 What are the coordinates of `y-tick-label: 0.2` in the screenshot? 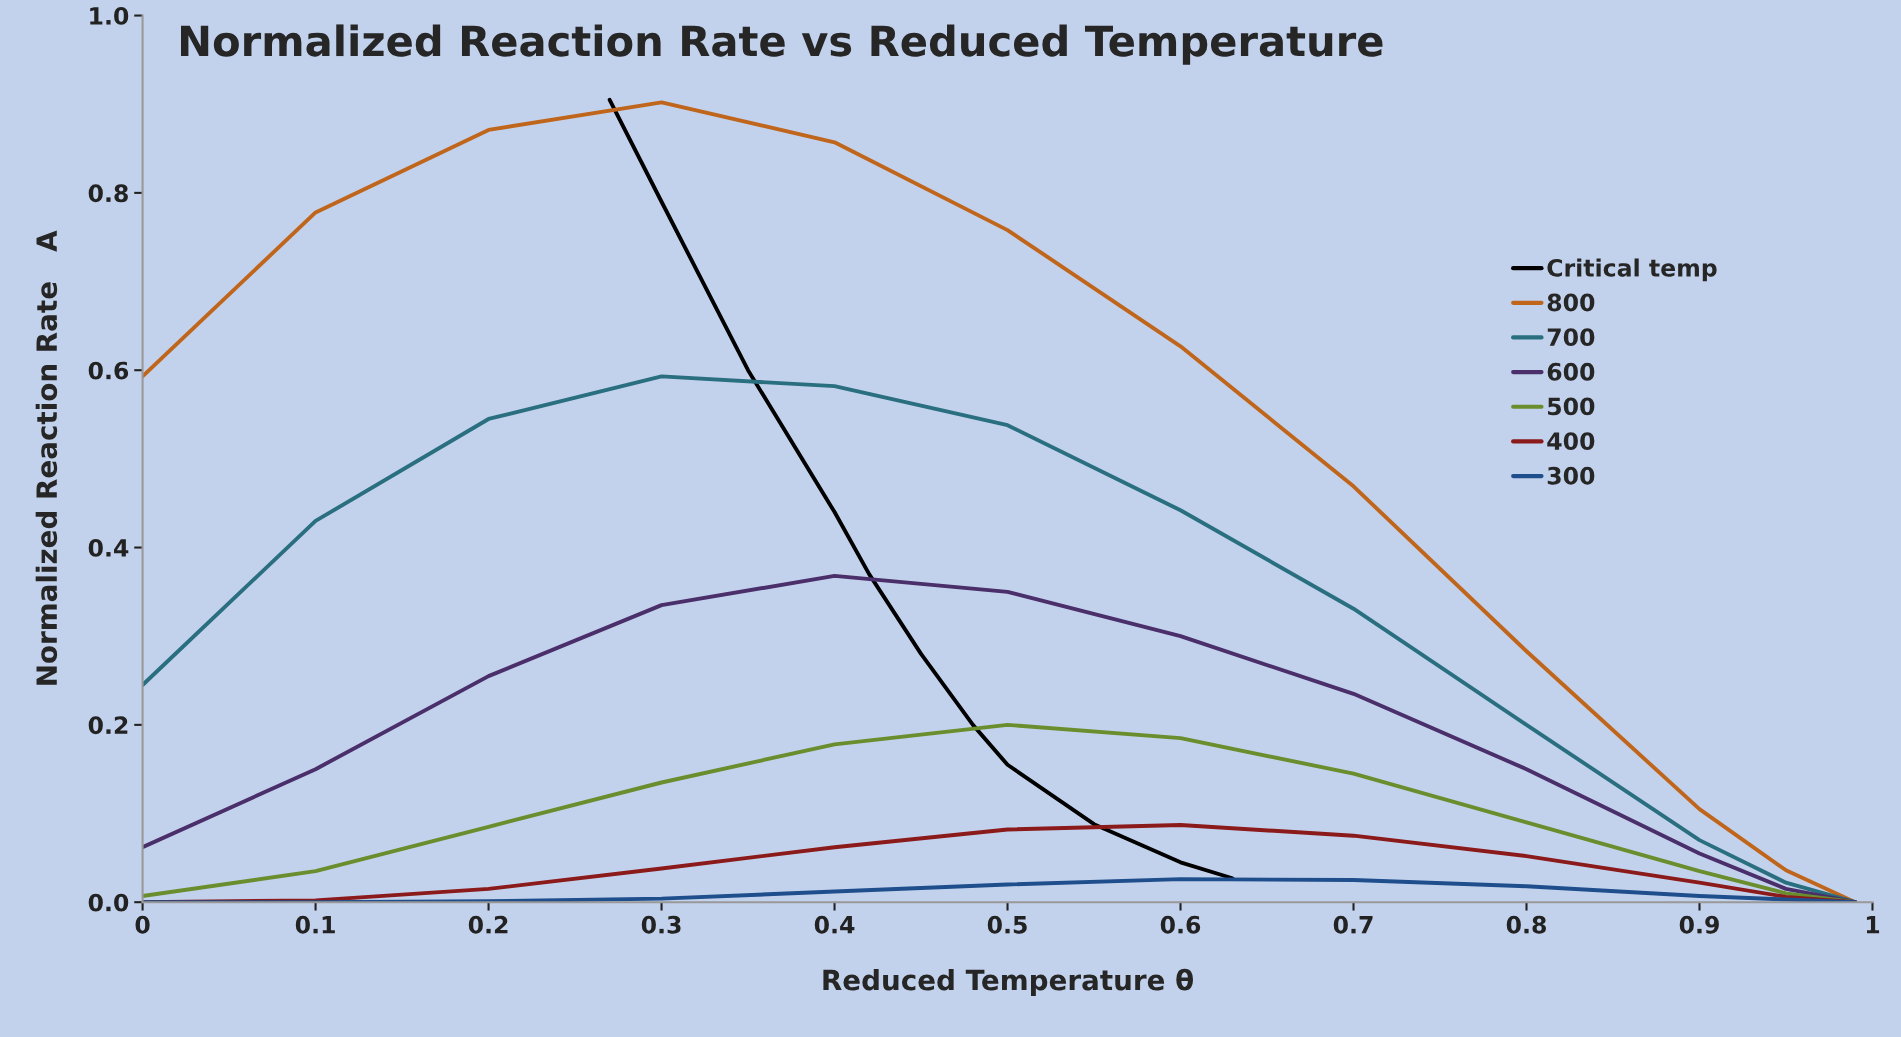 It's located at (108, 725).